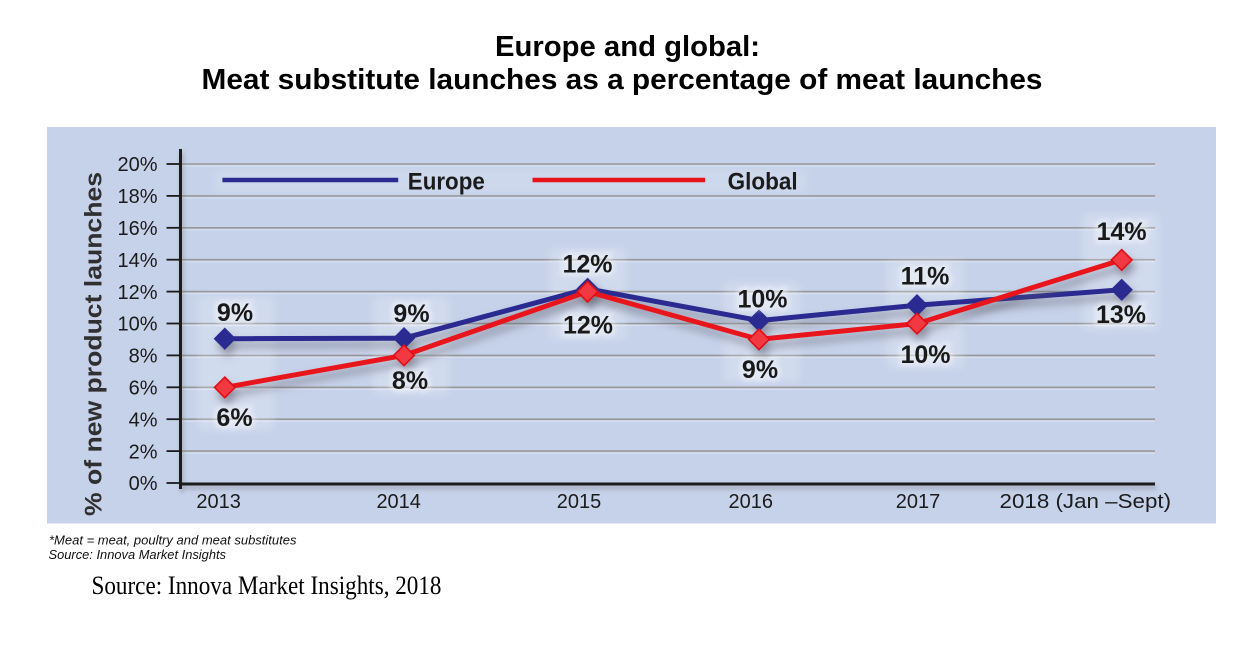  What do you see at coordinates (627, 47) in the screenshot?
I see `svg-text: Europe and global:` at bounding box center [627, 47].